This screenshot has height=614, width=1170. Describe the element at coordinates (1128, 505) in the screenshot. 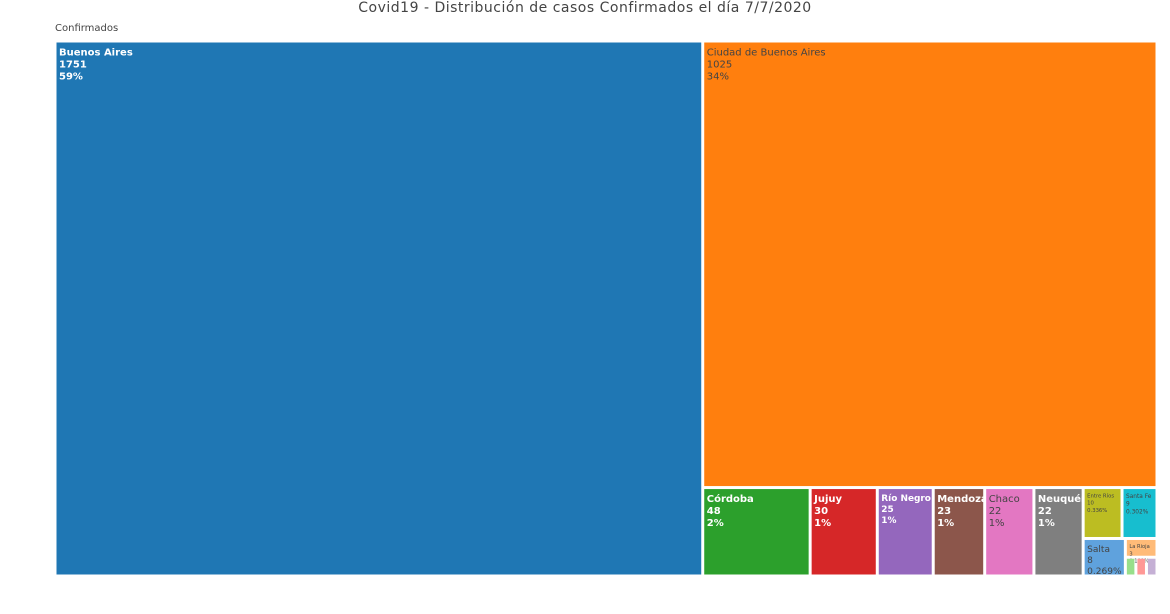

I see `treemap-tile-value: 9` at that location.